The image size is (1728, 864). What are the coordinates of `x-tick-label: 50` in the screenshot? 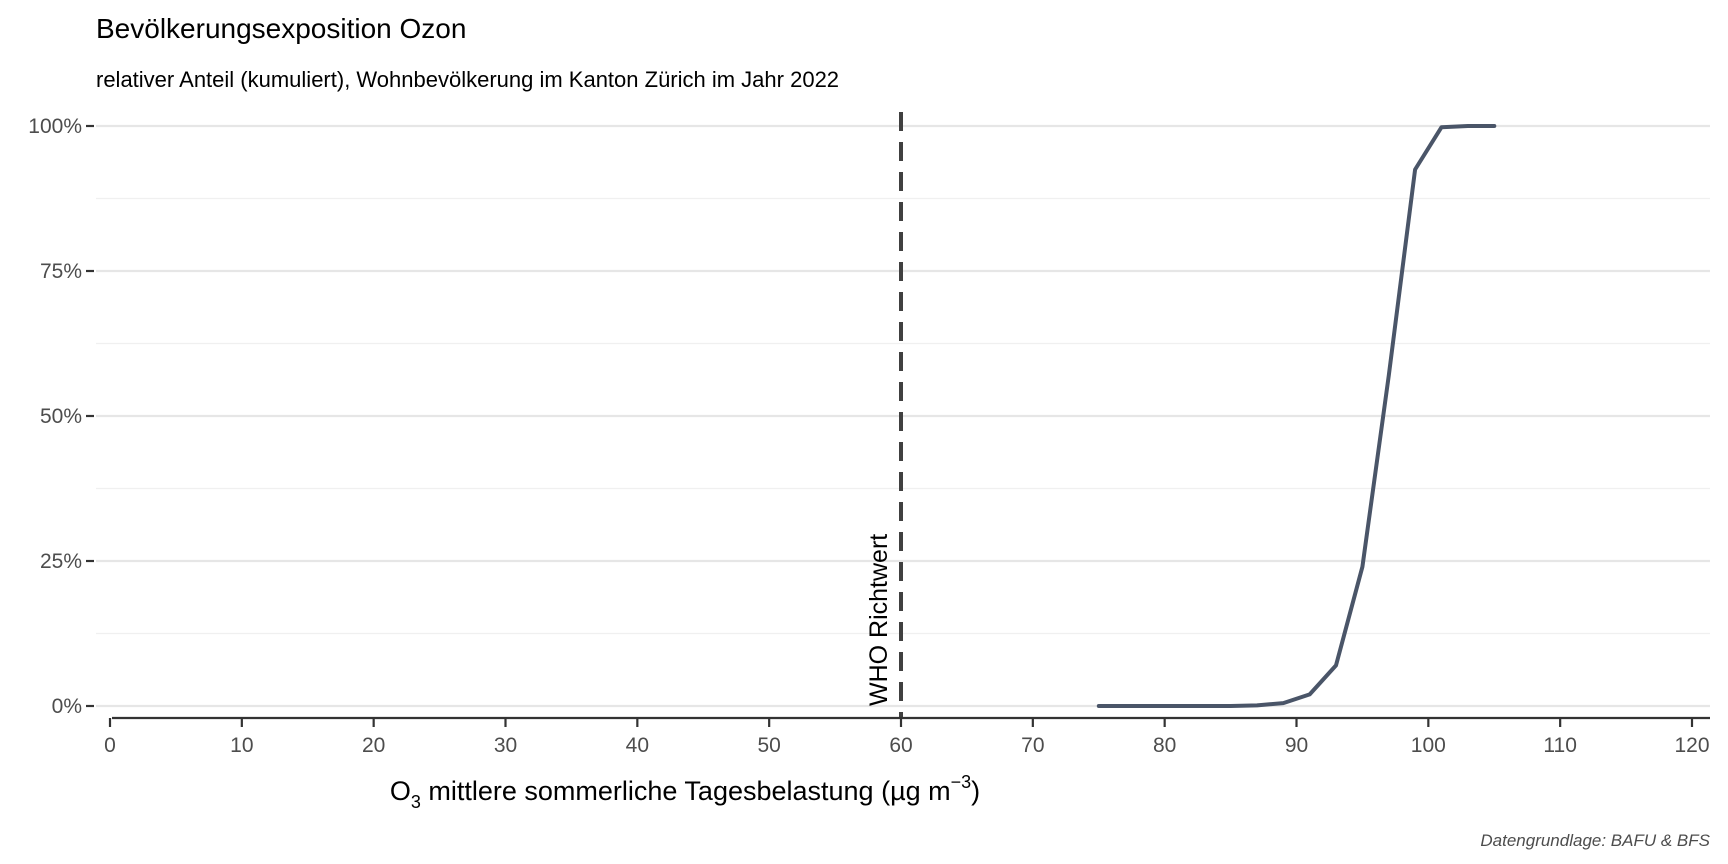 It's located at (768, 745).